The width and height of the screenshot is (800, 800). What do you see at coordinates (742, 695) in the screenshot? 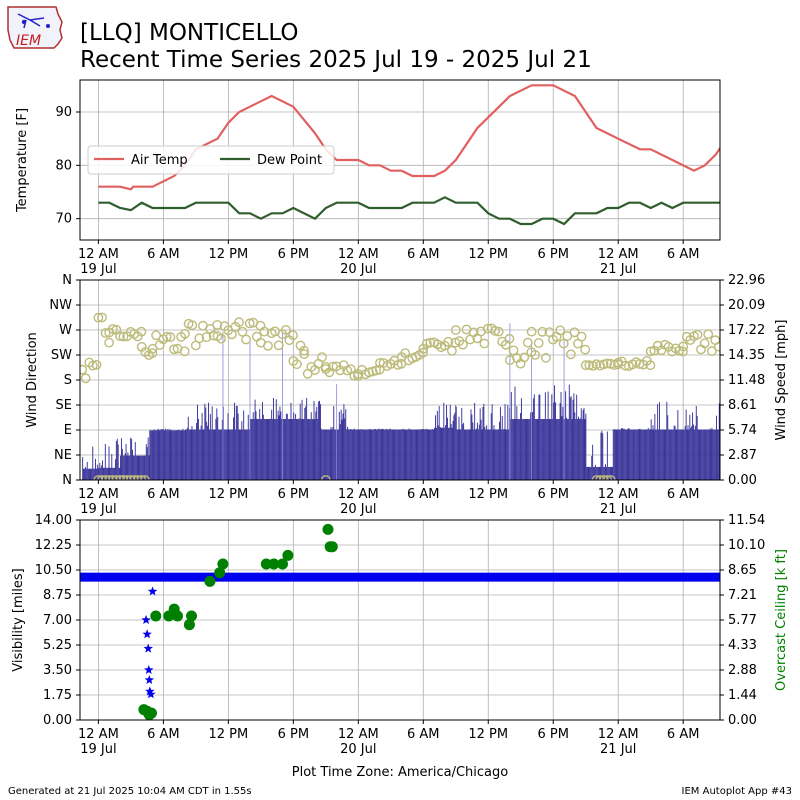
I see `y-tick-label-right: 1.44` at bounding box center [742, 695].